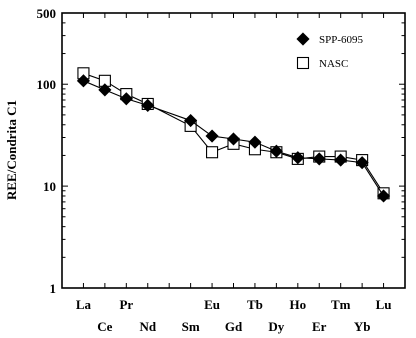  I want to click on x-tick-label: Nd, so click(147, 326).